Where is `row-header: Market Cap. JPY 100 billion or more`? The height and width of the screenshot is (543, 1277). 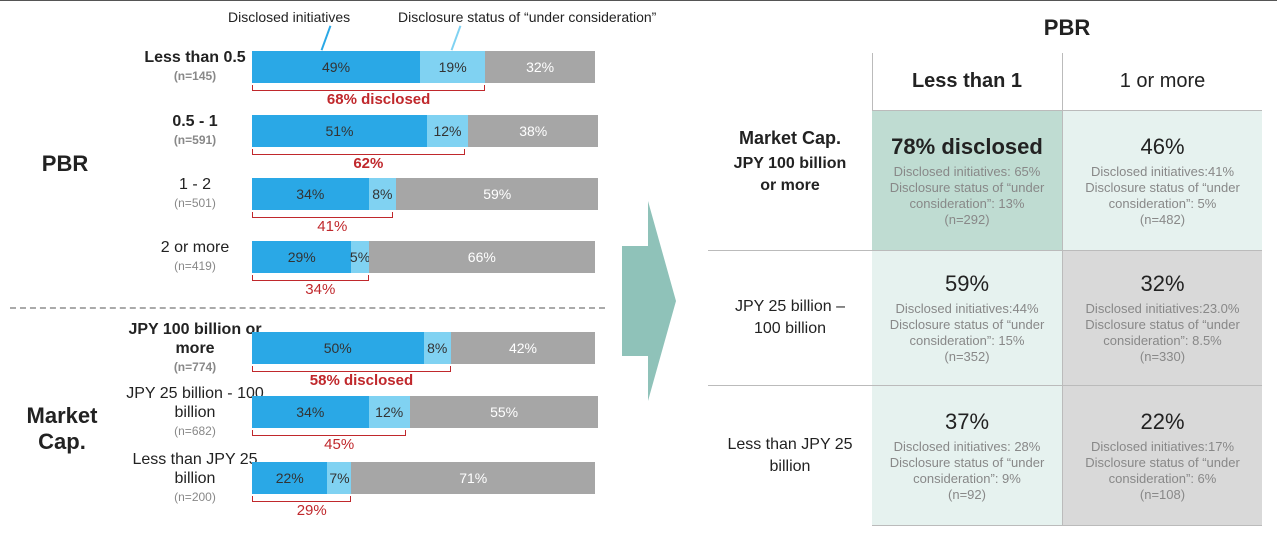 row-header: Market Cap. JPY 100 billion or more is located at coordinates (790, 181).